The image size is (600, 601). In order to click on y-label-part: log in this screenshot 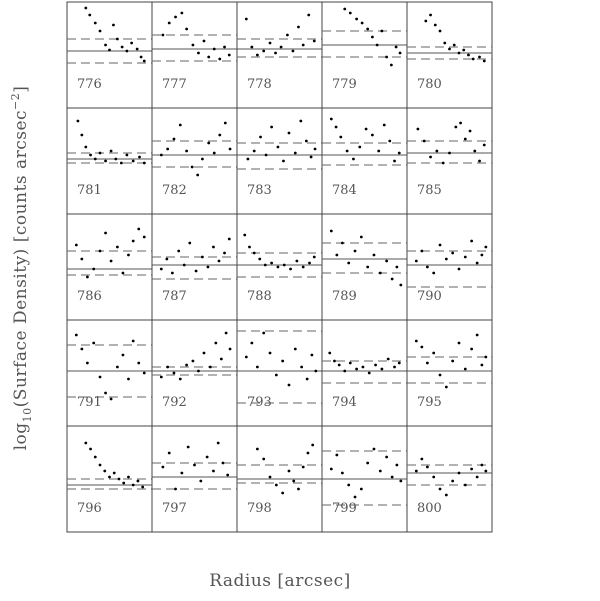, I will do `click(21, 436)`.